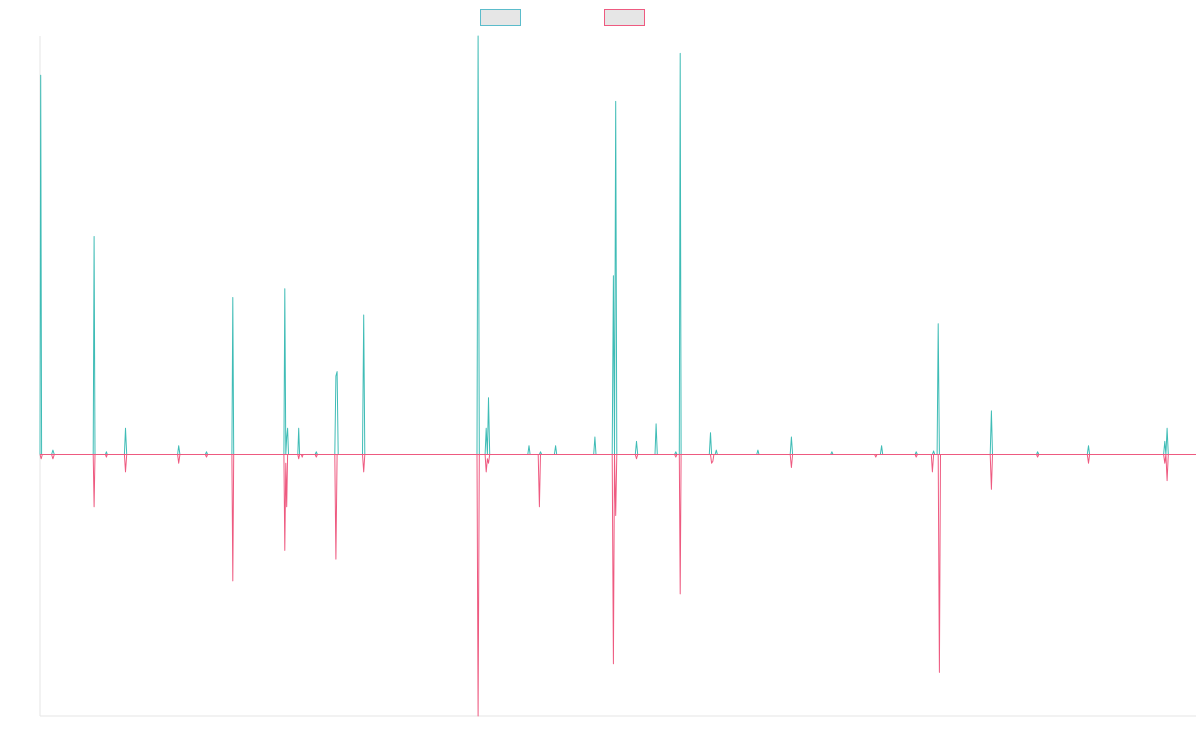 The height and width of the screenshot is (750, 1200). What do you see at coordinates (562, 17) in the screenshot?
I see `legend` at bounding box center [562, 17].